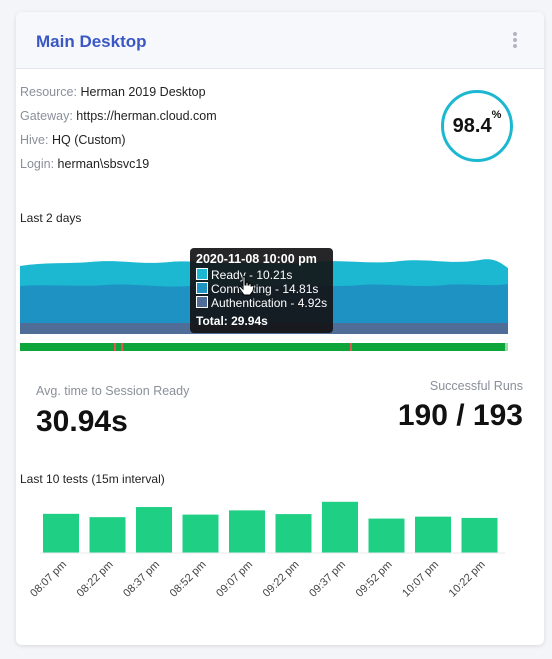 This screenshot has height=659, width=552. What do you see at coordinates (202, 274) in the screenshot?
I see `ready-swatch` at bounding box center [202, 274].